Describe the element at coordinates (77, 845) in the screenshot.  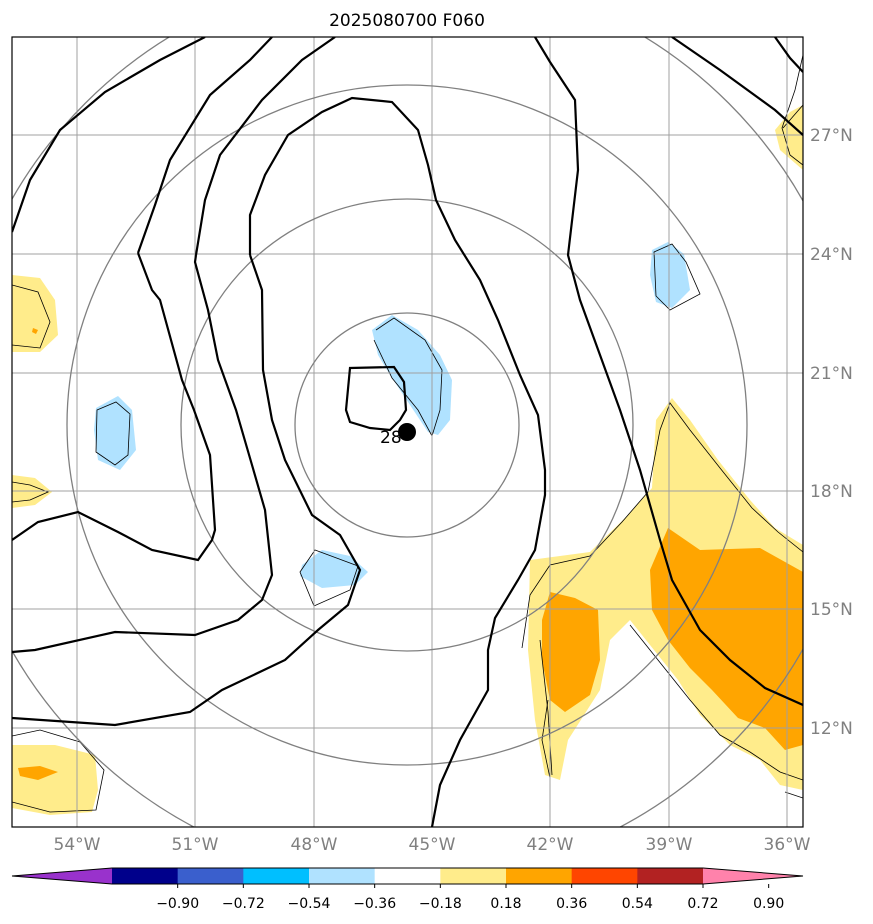
I see `lon-label: 54°W` at that location.